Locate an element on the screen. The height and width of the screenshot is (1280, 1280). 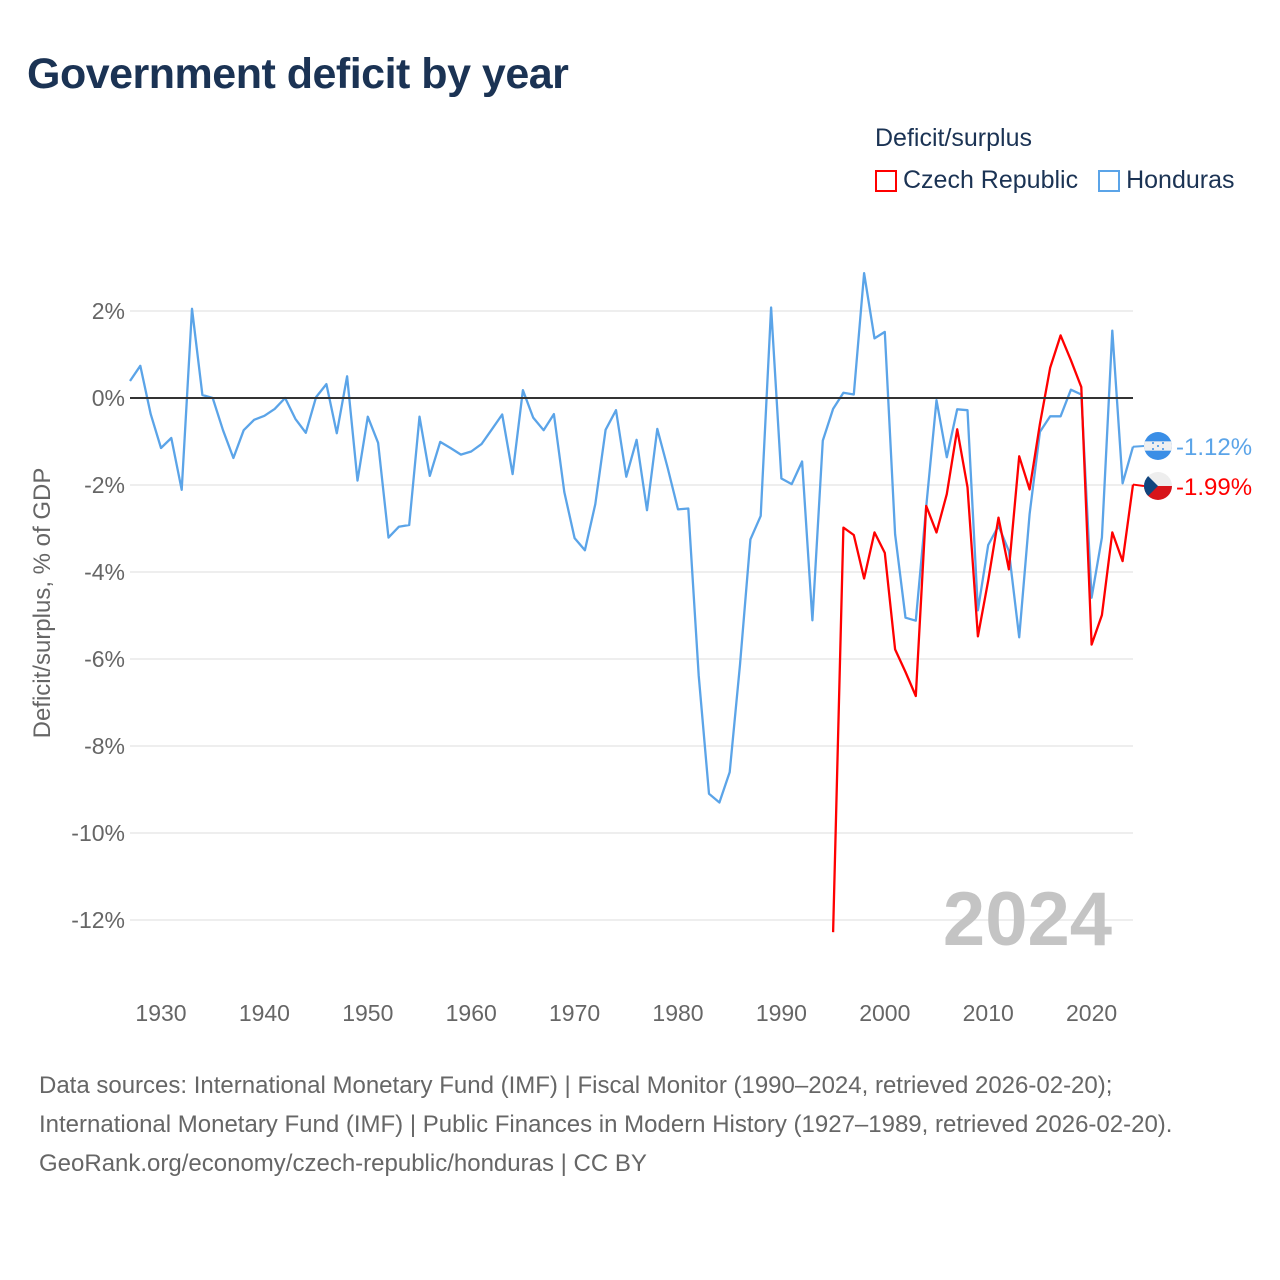
x-tick-label: 1940 is located at coordinates (264, 1013).